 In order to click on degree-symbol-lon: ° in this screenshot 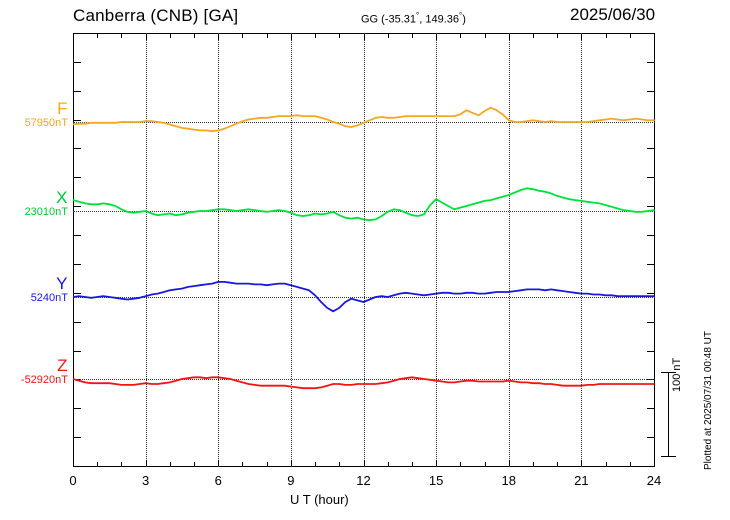, I will do `click(461, 15)`.